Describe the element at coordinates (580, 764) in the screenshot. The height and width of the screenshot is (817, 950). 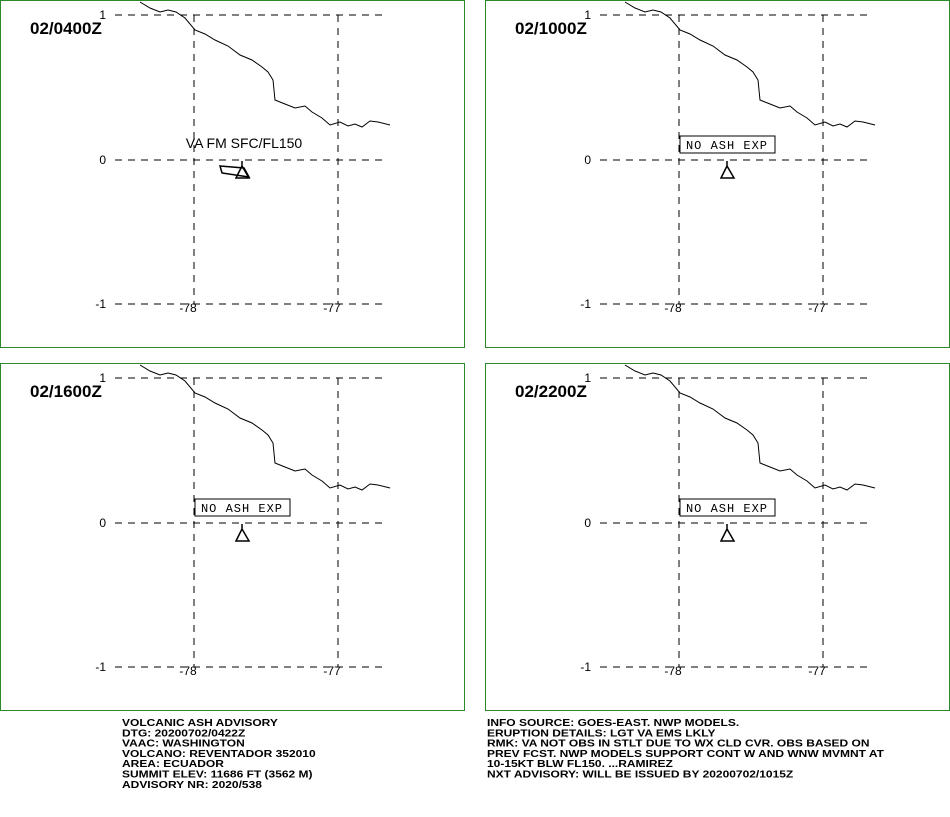
I see `advisory-line: 10-15KT BLW FL150. ...RAMIREZ` at that location.